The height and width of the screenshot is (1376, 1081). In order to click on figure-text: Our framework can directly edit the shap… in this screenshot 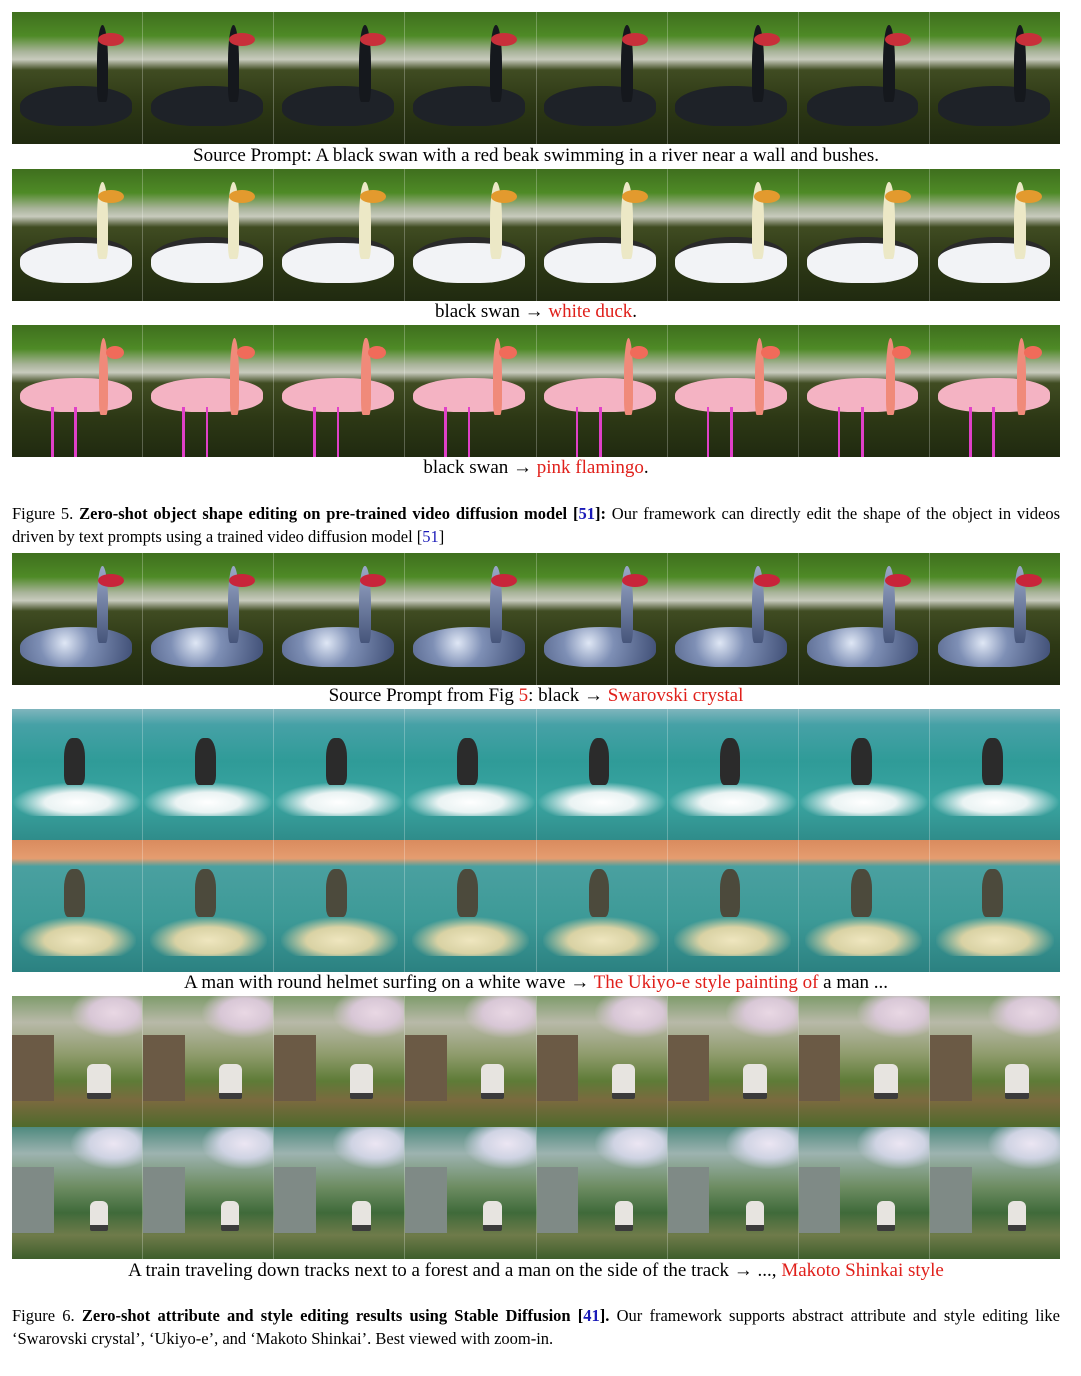, I will do `click(536, 525)`.